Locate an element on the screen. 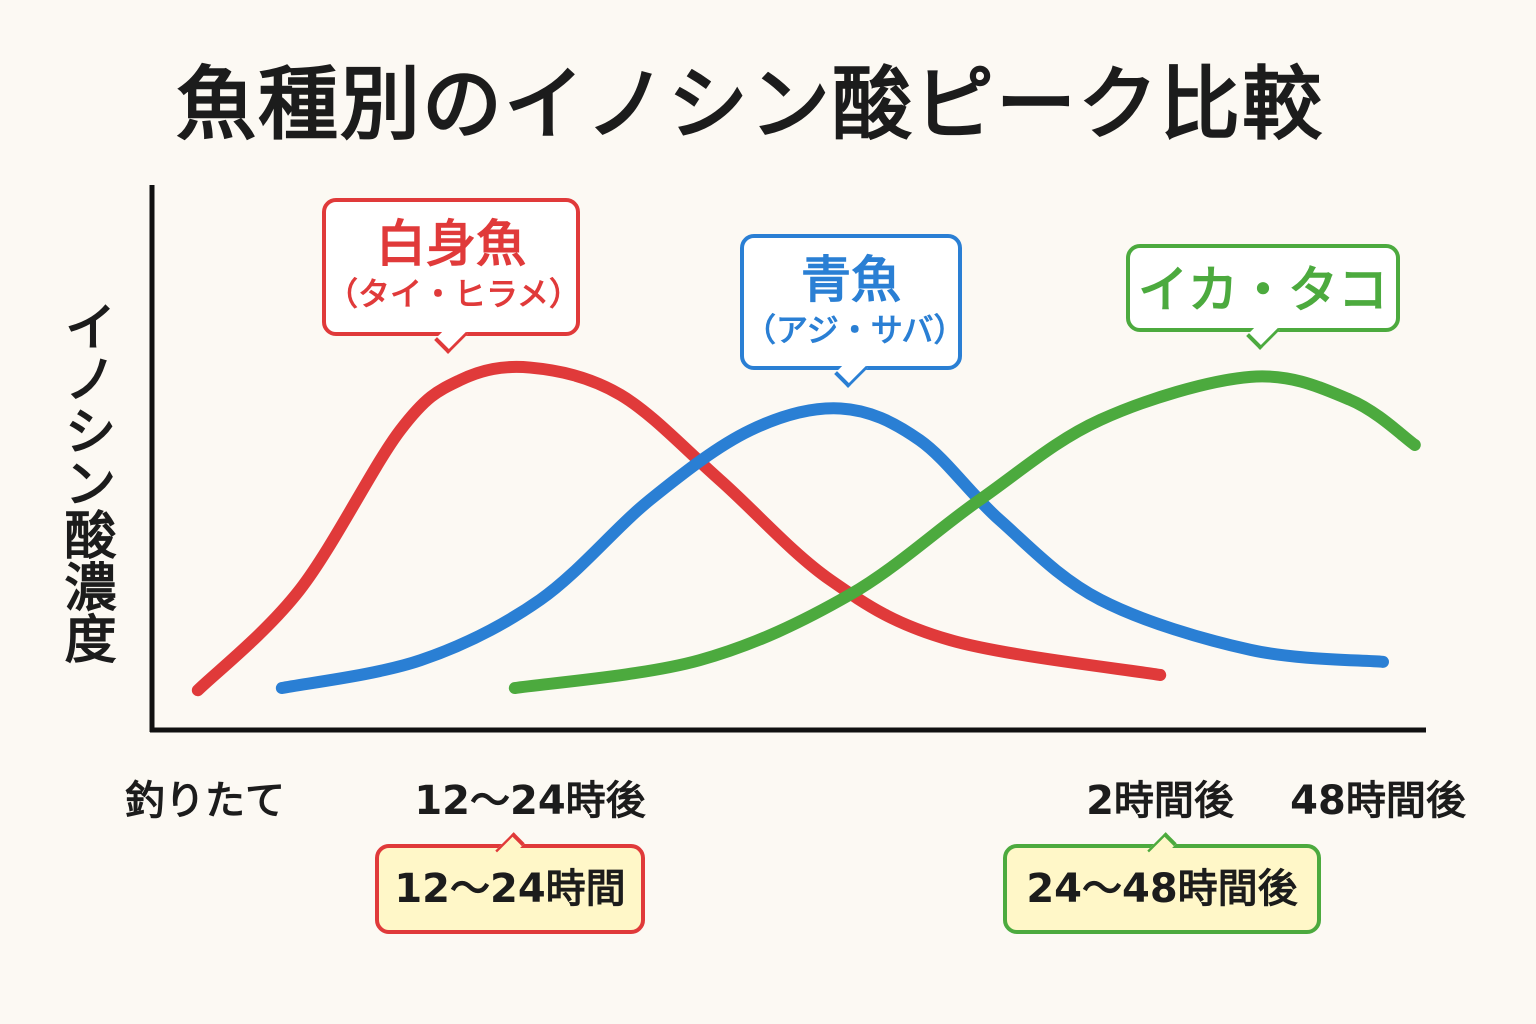  x-tick-label: 釣りたて is located at coordinates (205, 801).